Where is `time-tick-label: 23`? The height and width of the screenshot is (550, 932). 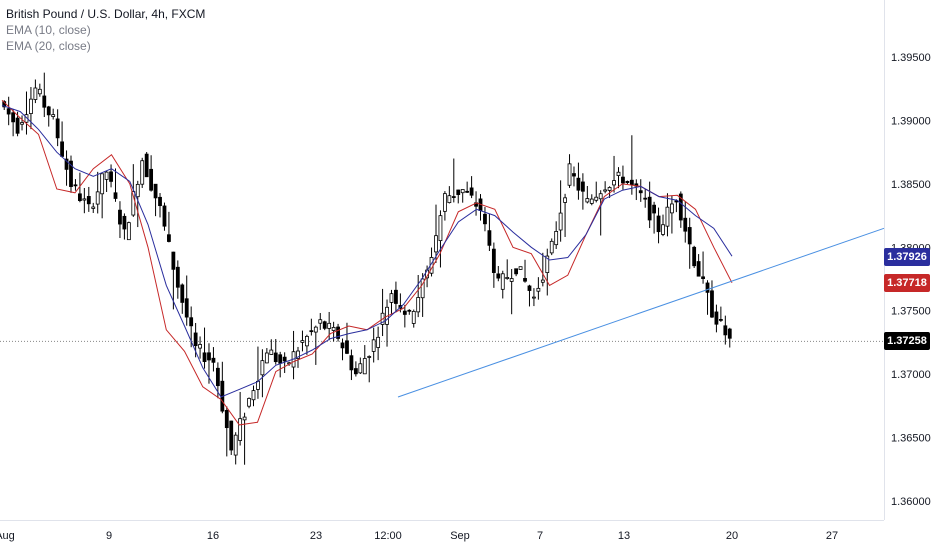
time-tick-label: 23 is located at coordinates (316, 536).